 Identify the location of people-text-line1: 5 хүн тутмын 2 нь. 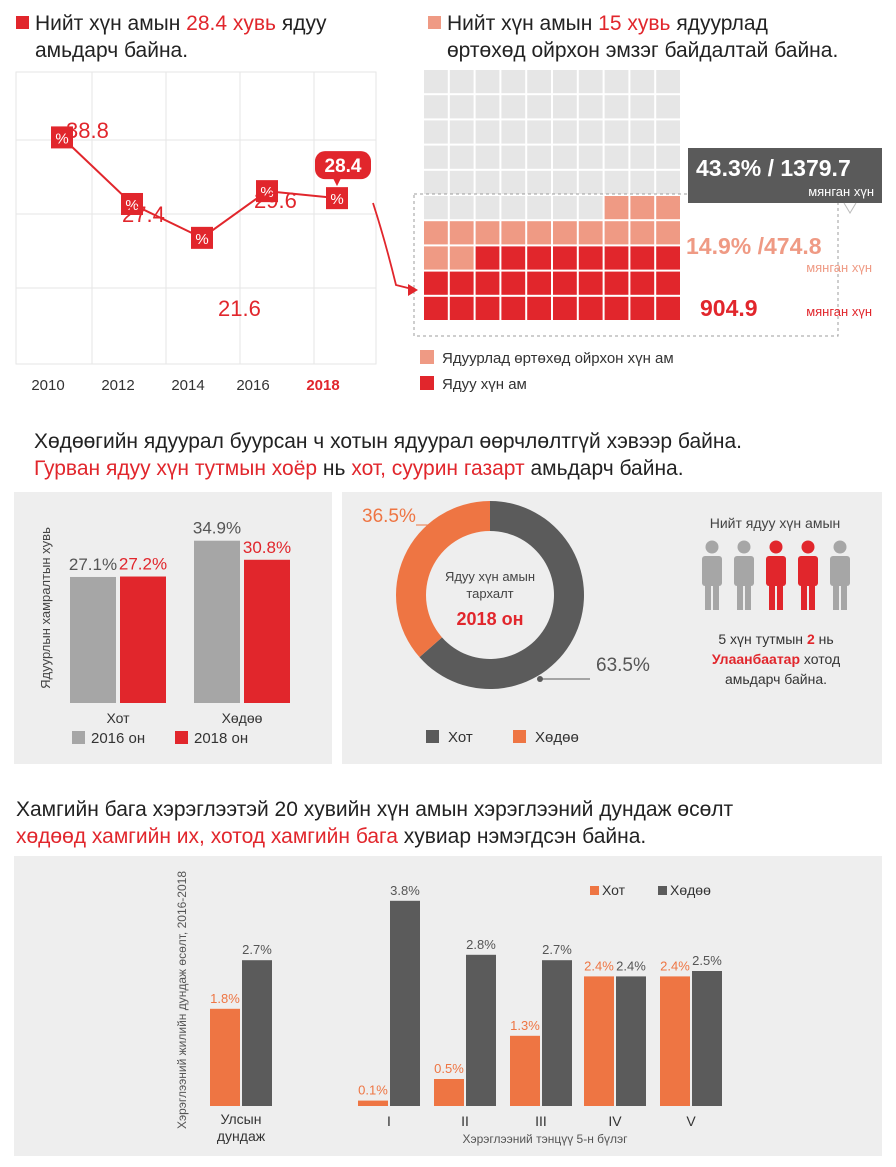
(775, 639).